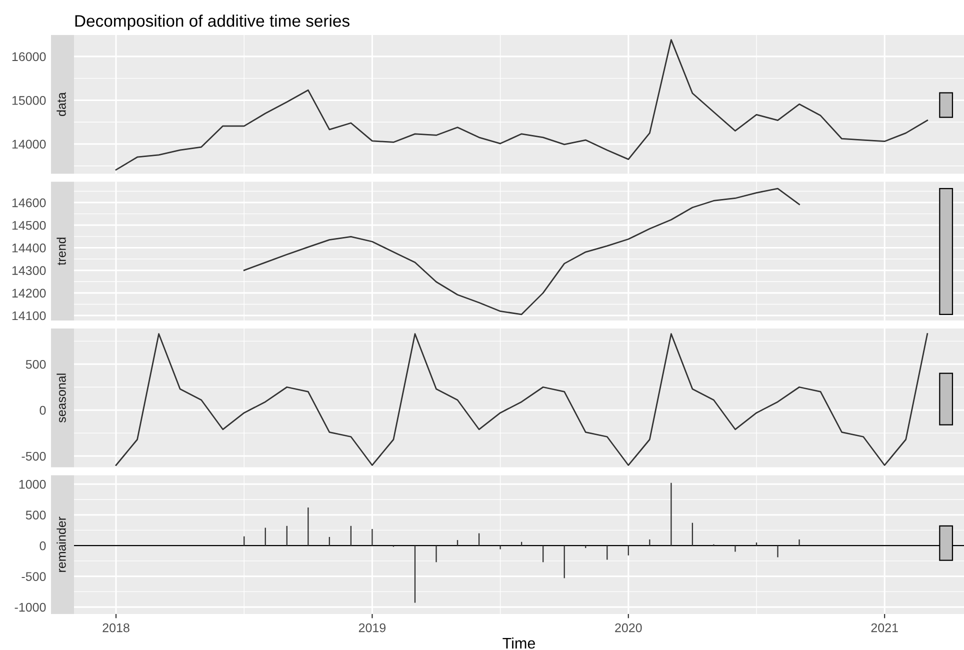 The image size is (964, 650). I want to click on line-series, so click(521, 252).